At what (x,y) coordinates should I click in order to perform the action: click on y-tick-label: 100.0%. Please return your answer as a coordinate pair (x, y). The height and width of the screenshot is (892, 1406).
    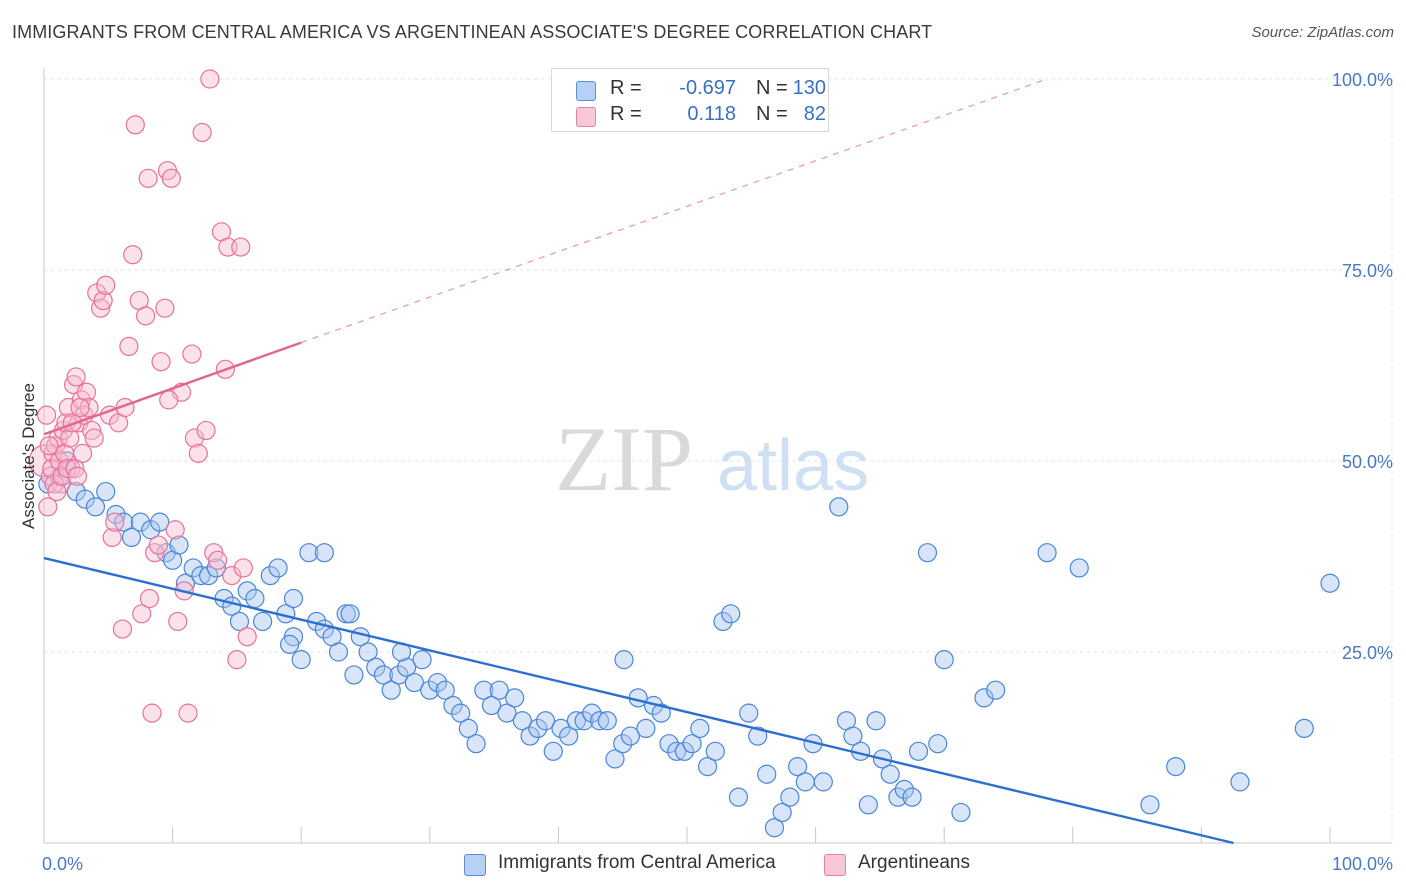
    Looking at the image, I should click on (1362, 80).